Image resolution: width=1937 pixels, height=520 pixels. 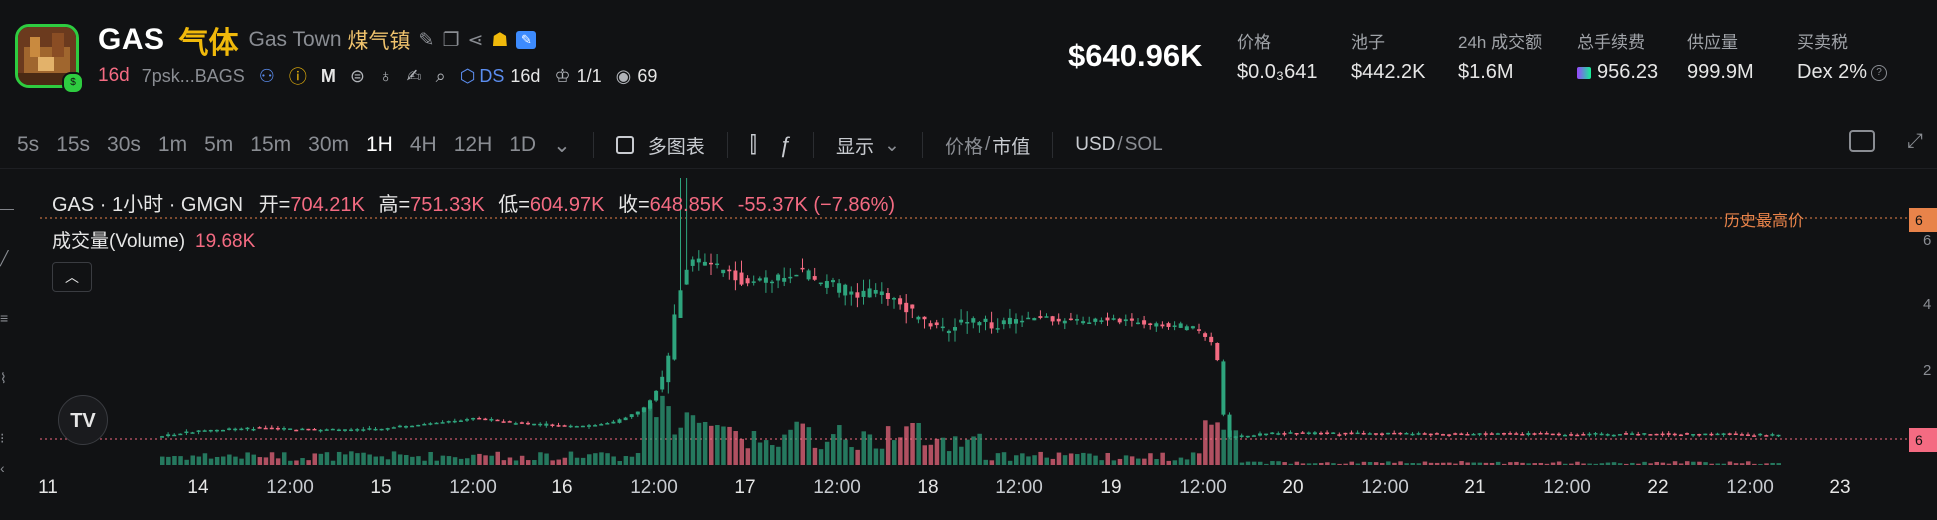 I want to click on collapse-legend-button: ︿, so click(x=72, y=277).